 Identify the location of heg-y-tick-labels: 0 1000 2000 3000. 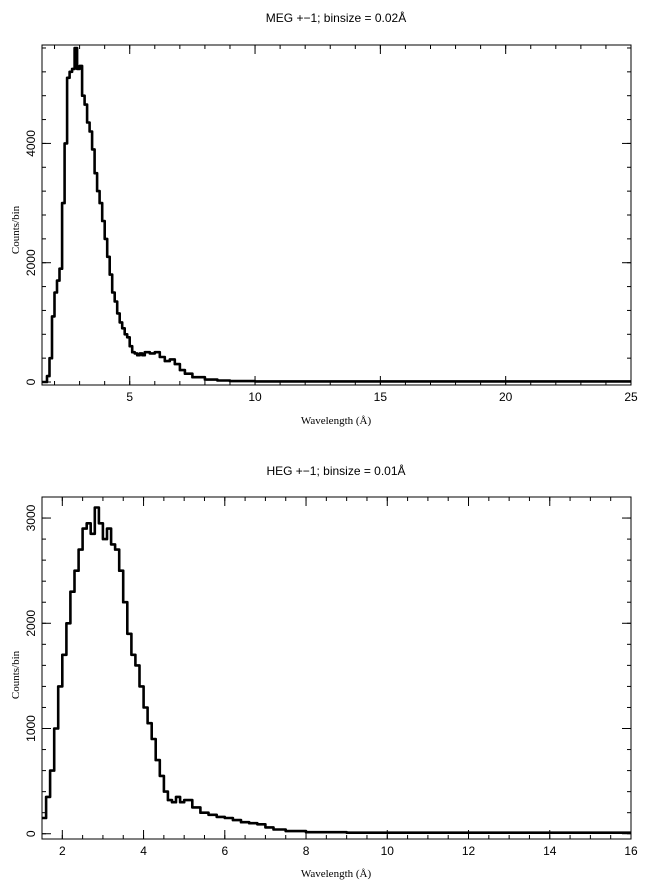
(31, 670).